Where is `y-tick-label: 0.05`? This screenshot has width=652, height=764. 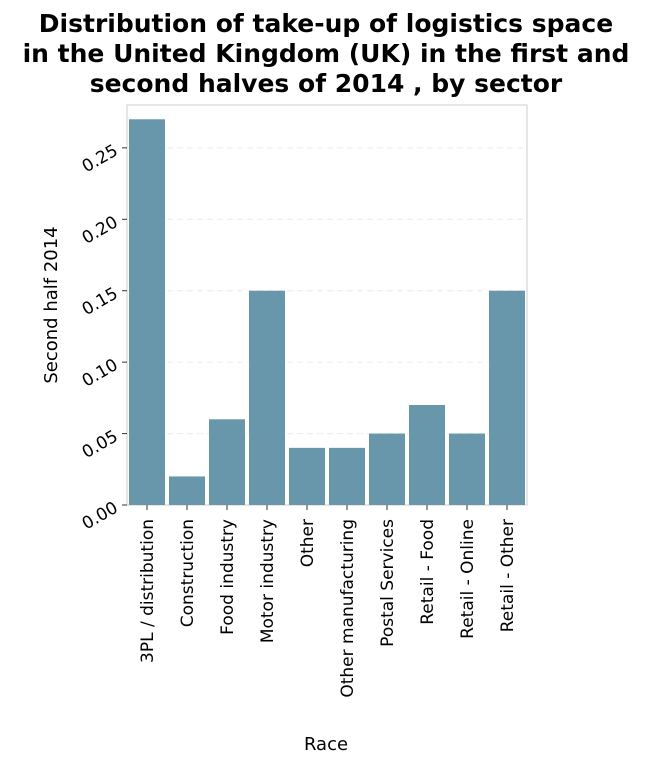 y-tick-label: 0.05 is located at coordinates (100, 445).